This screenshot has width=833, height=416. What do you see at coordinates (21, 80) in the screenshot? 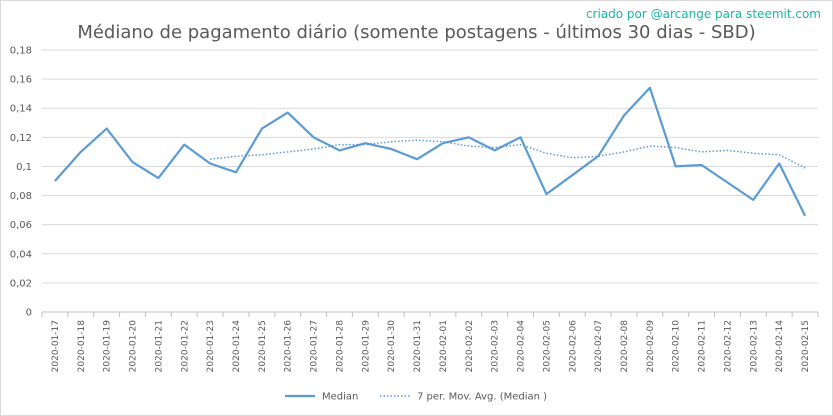
I see `y-tick-label: 0,16` at bounding box center [21, 80].